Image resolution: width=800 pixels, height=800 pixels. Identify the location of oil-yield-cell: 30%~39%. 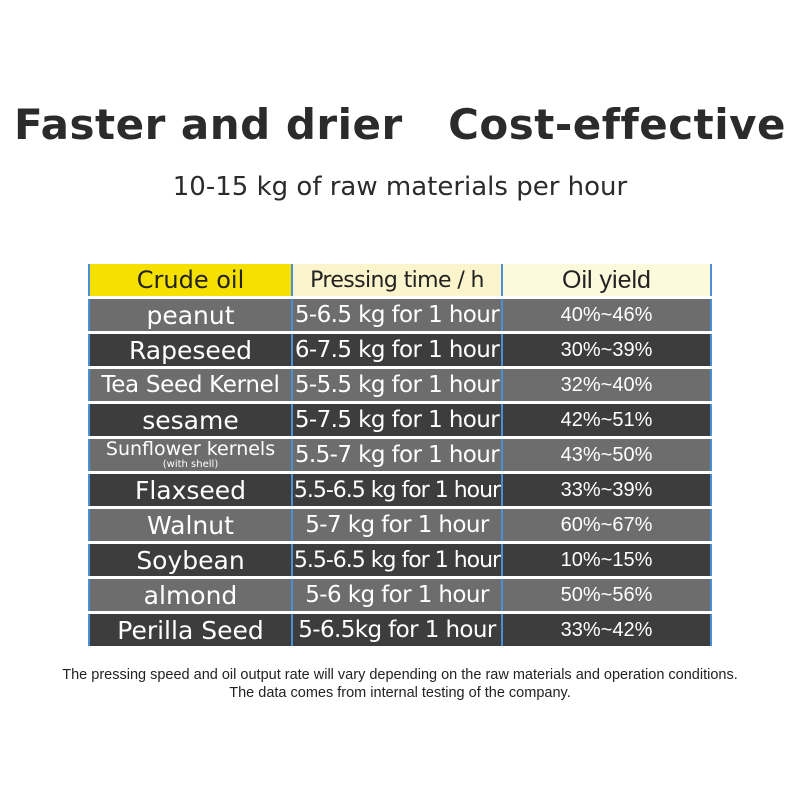
(607, 350).